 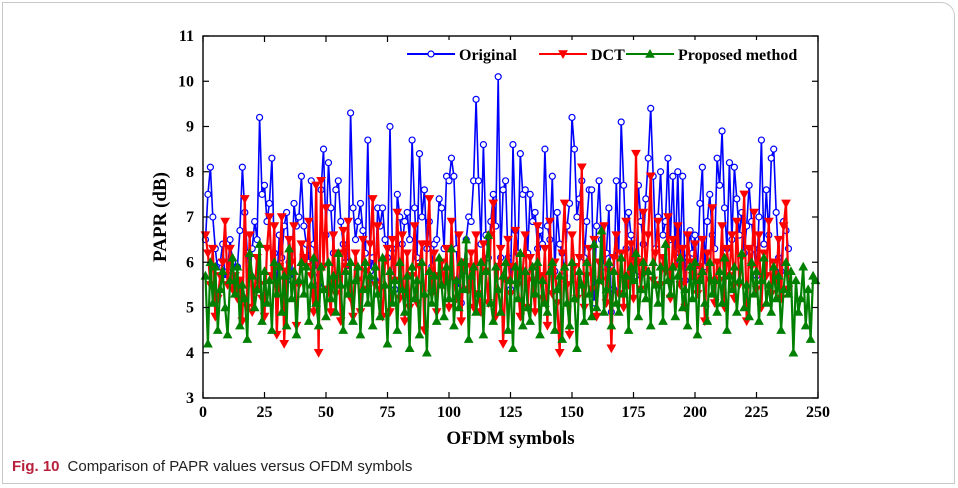 I want to click on legend-entry-original: Original, so click(x=462, y=55).